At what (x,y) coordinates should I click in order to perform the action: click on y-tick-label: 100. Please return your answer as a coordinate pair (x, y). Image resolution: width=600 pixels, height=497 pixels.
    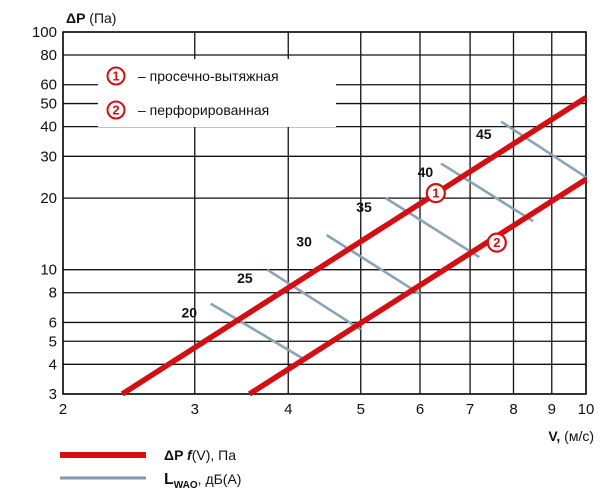
    Looking at the image, I should click on (44, 32).